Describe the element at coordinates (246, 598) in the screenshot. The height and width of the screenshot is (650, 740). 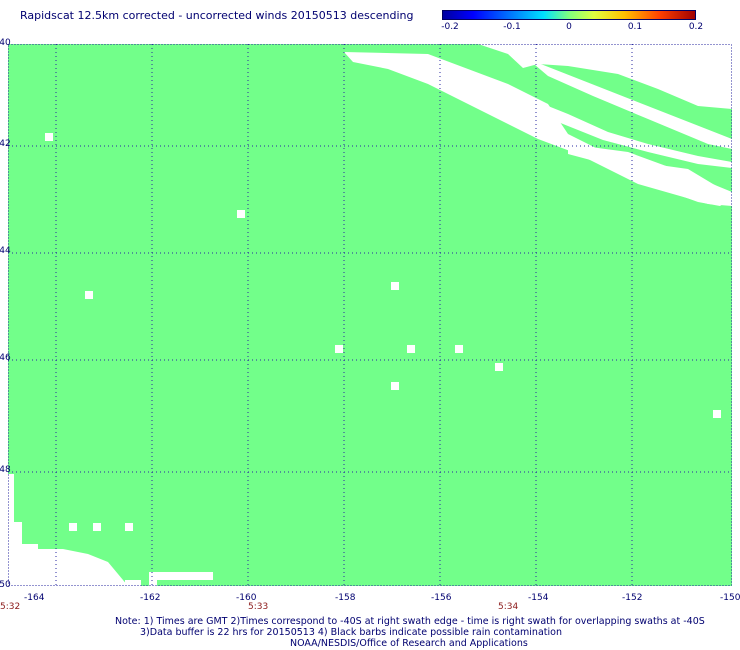
I see `longitude-label: -160` at that location.